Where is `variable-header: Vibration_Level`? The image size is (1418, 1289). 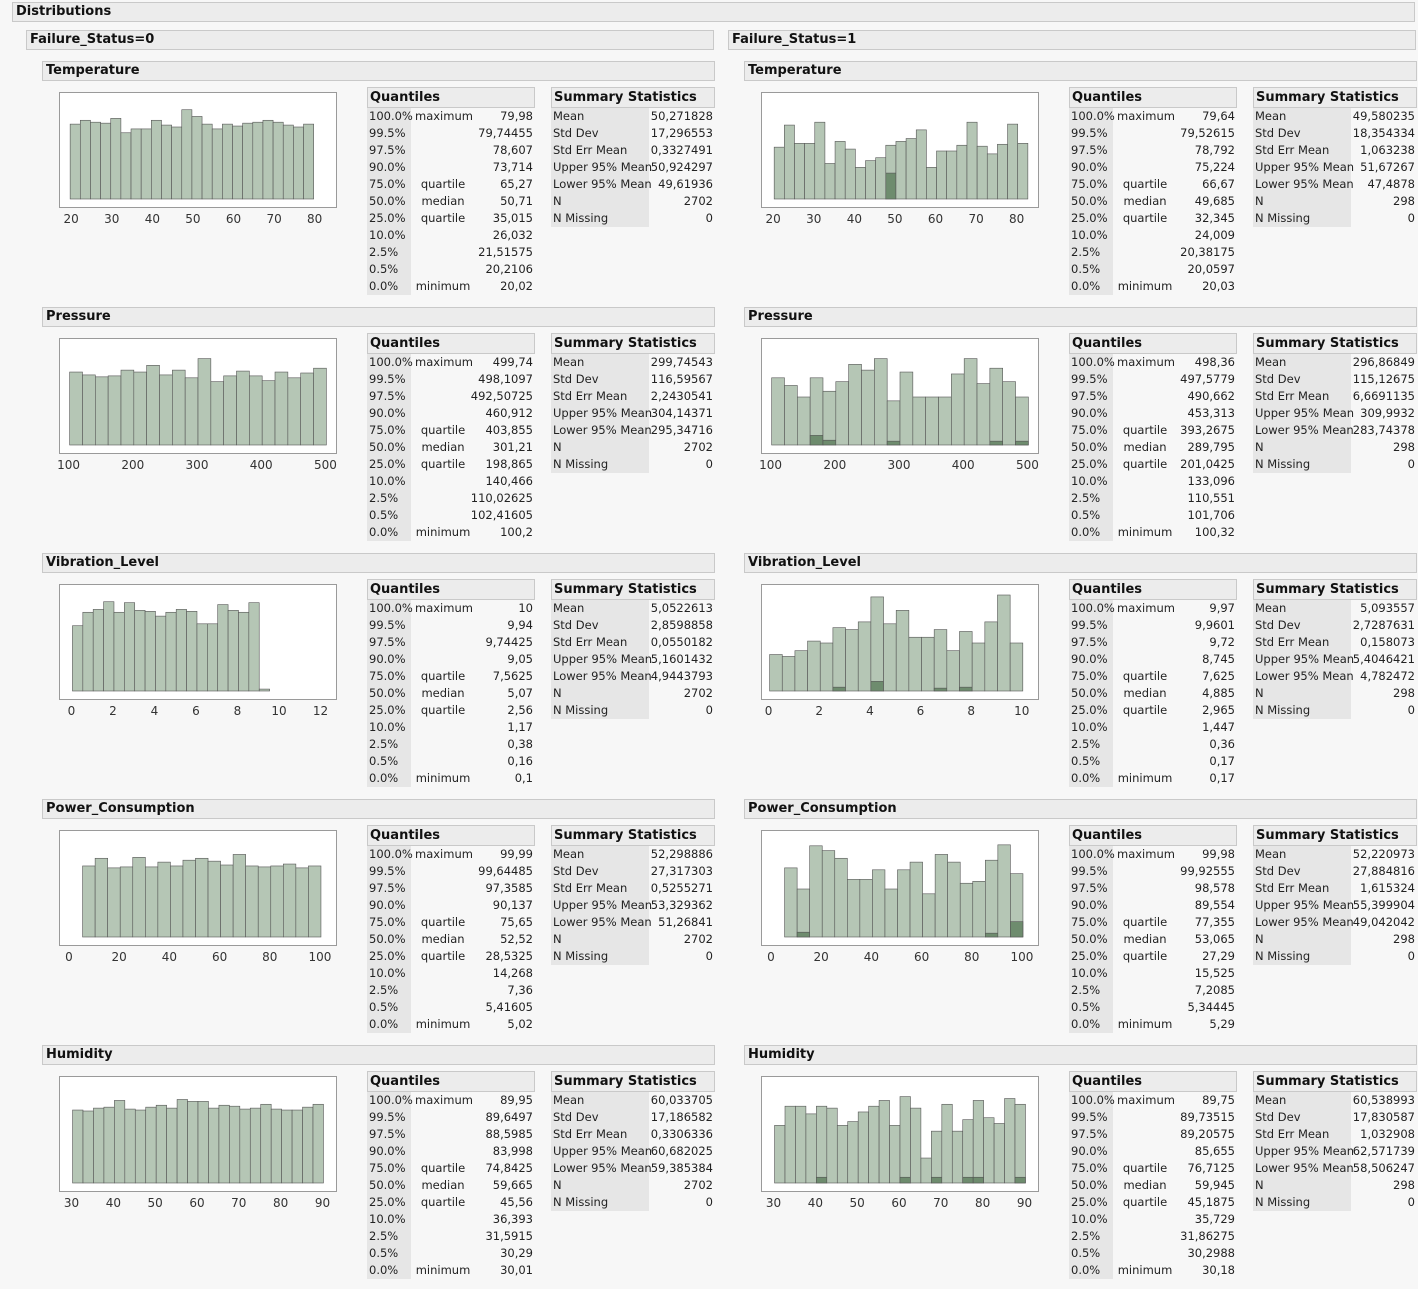
variable-header: Vibration_Level is located at coordinates (378, 563).